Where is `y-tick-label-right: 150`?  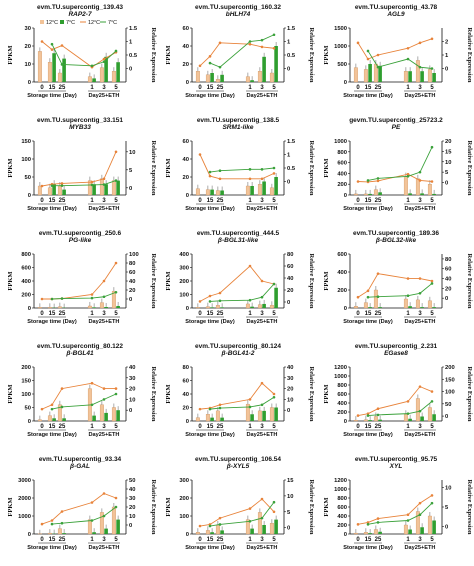
y-tick-label-right: 150 is located at coordinates (450, 380).